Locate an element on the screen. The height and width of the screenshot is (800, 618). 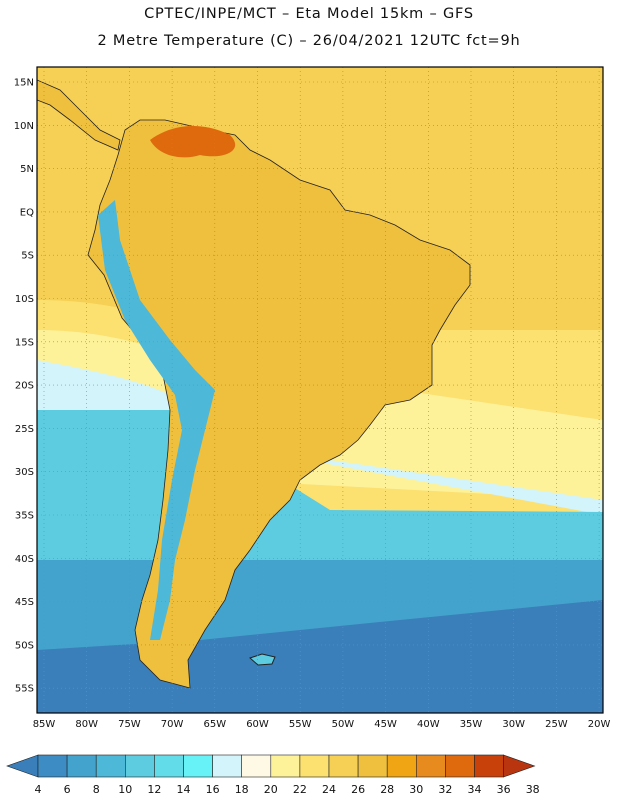
lon-label: 25W is located at coordinates (556, 724).